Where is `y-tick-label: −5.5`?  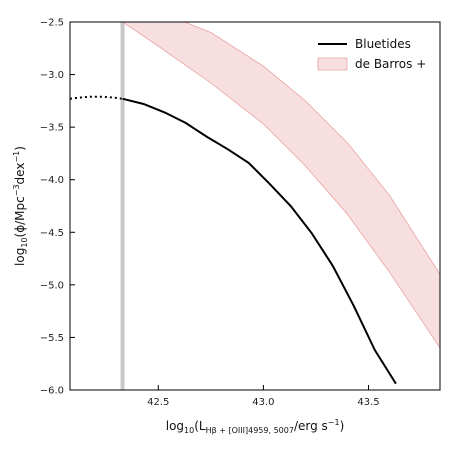
y-tick-label: −5.5 is located at coordinates (52, 338).